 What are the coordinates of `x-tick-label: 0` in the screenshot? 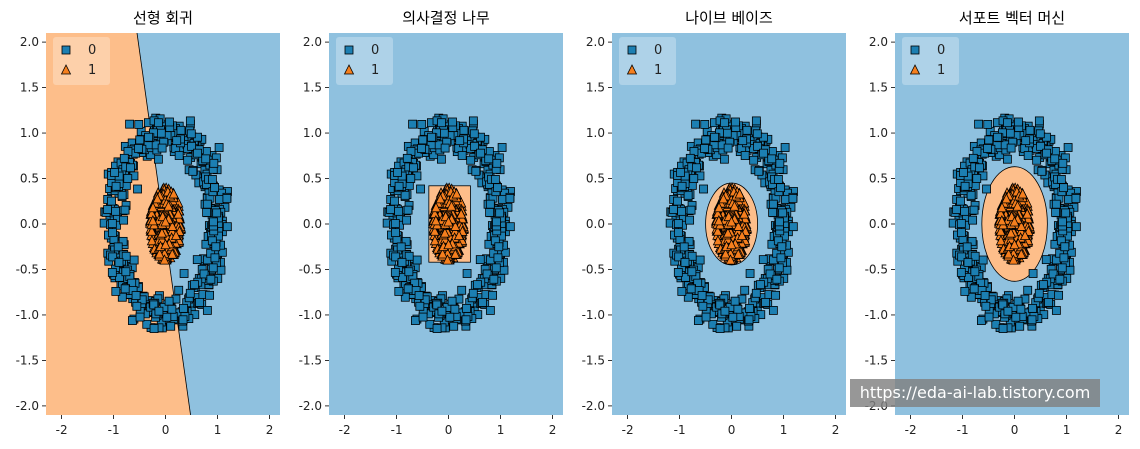 It's located at (1015, 430).